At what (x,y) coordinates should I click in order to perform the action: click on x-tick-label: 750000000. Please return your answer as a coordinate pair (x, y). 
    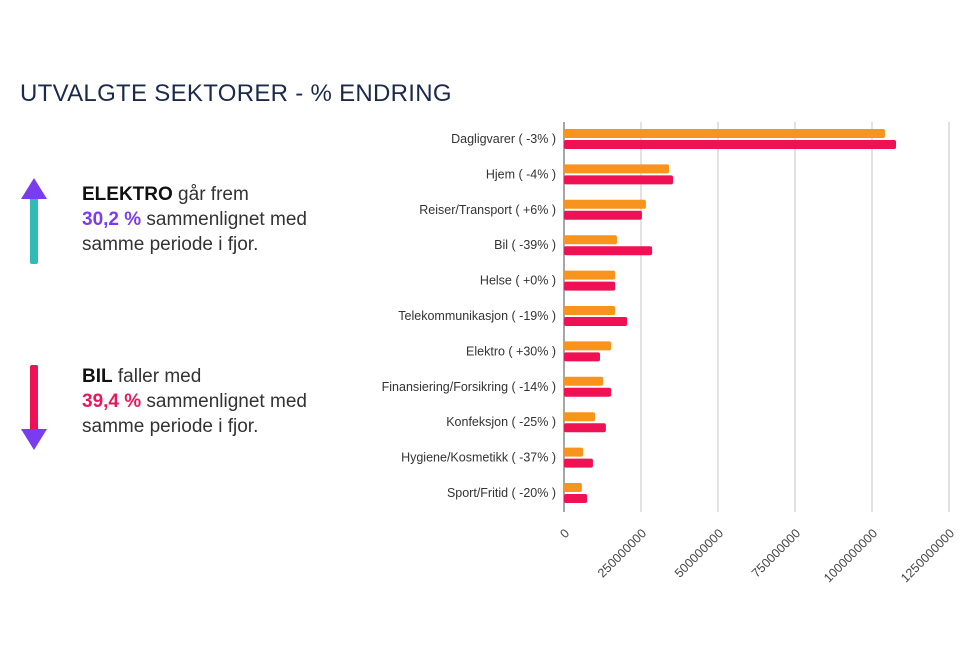
    Looking at the image, I should click on (776, 553).